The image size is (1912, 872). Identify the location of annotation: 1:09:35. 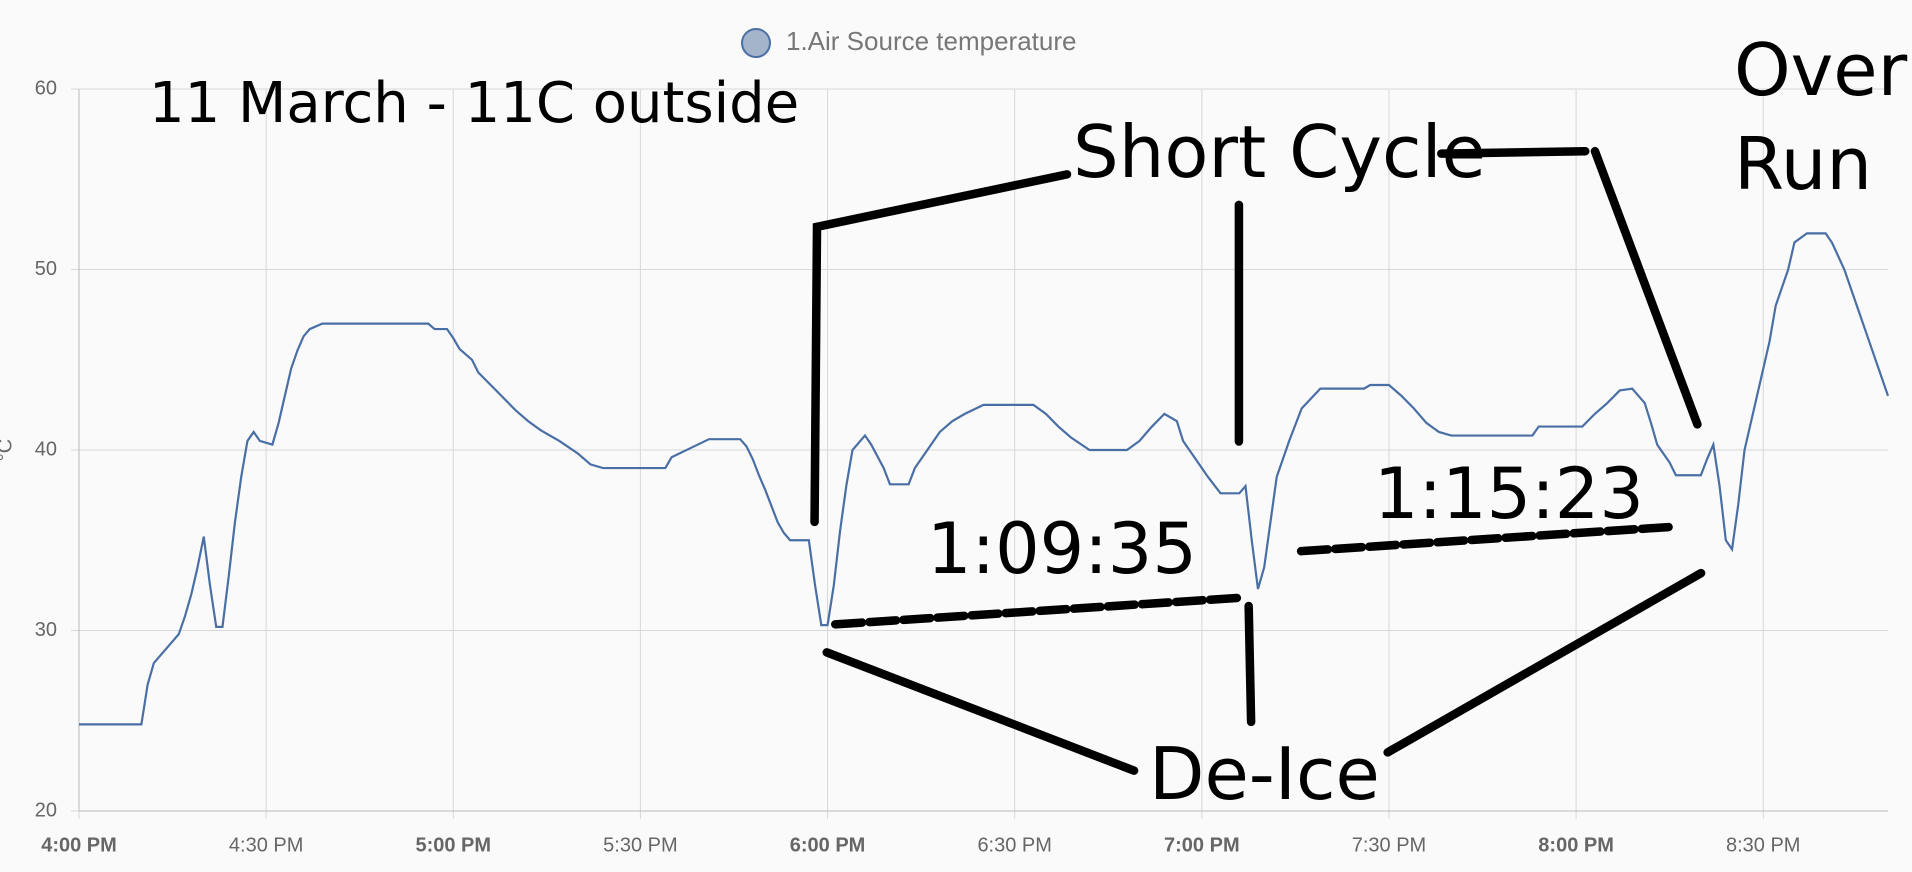
(1062, 549).